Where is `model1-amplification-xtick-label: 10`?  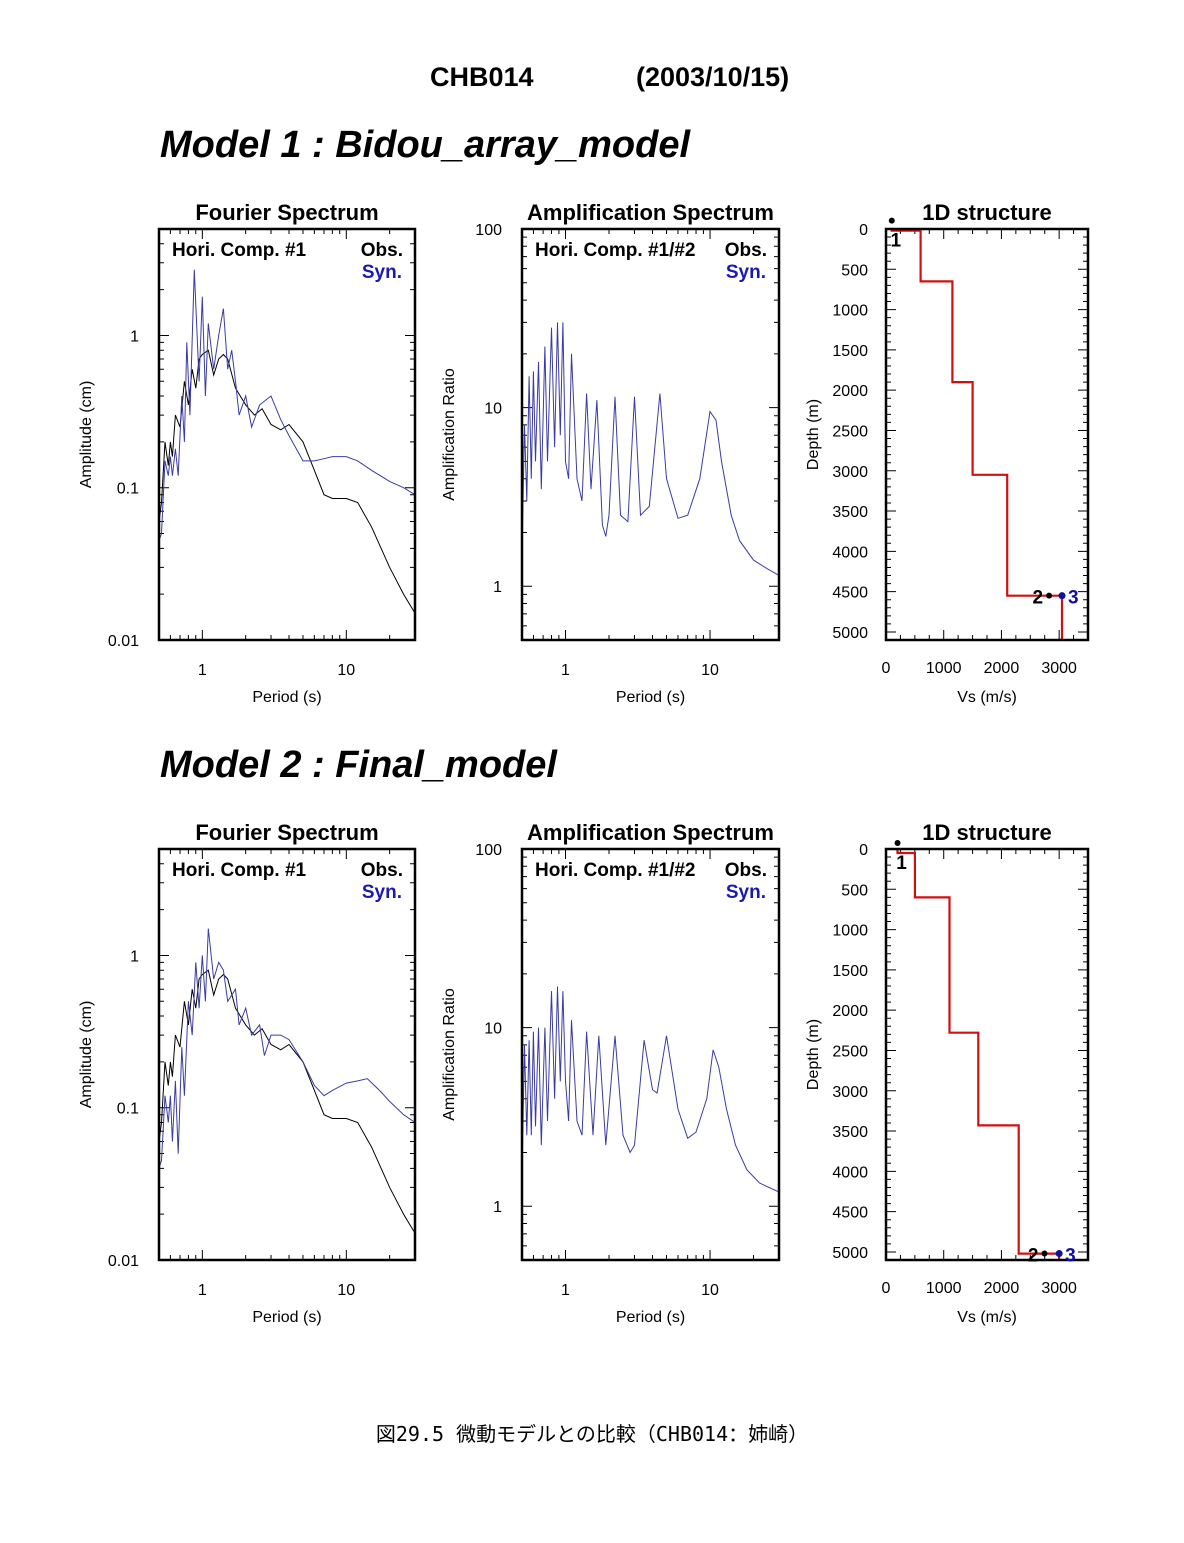 model1-amplification-xtick-label: 10 is located at coordinates (710, 670).